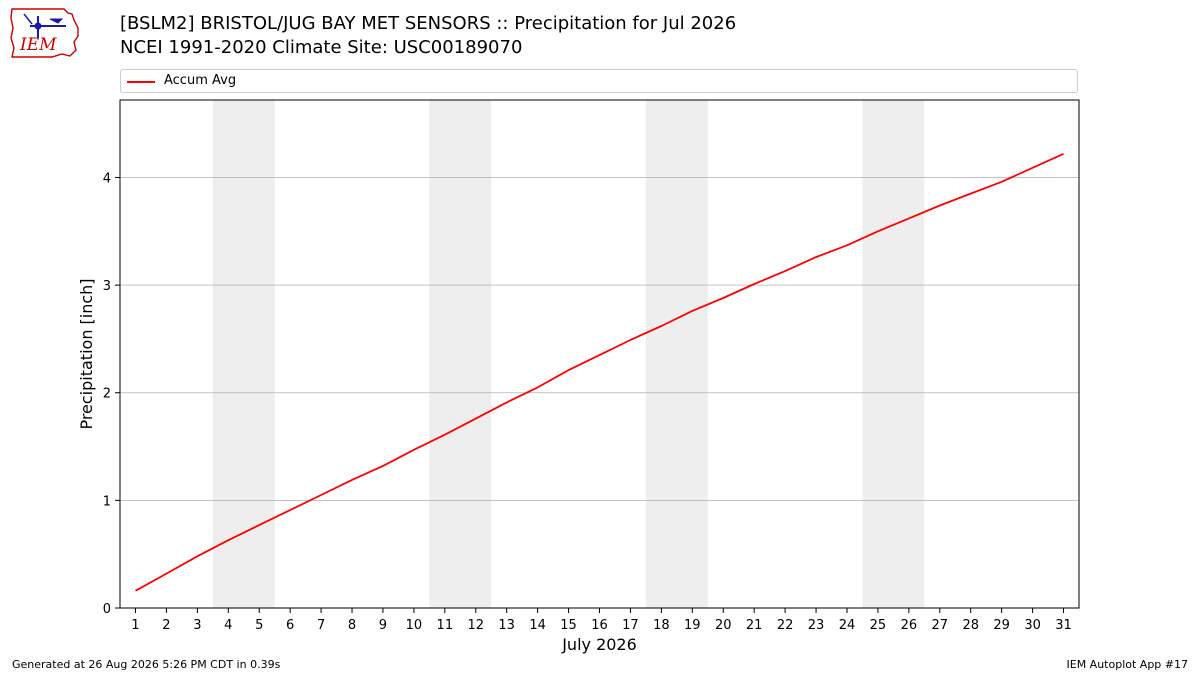 The width and height of the screenshot is (1200, 675). What do you see at coordinates (537, 625) in the screenshot?
I see `x-tick-label-14: 14` at bounding box center [537, 625].